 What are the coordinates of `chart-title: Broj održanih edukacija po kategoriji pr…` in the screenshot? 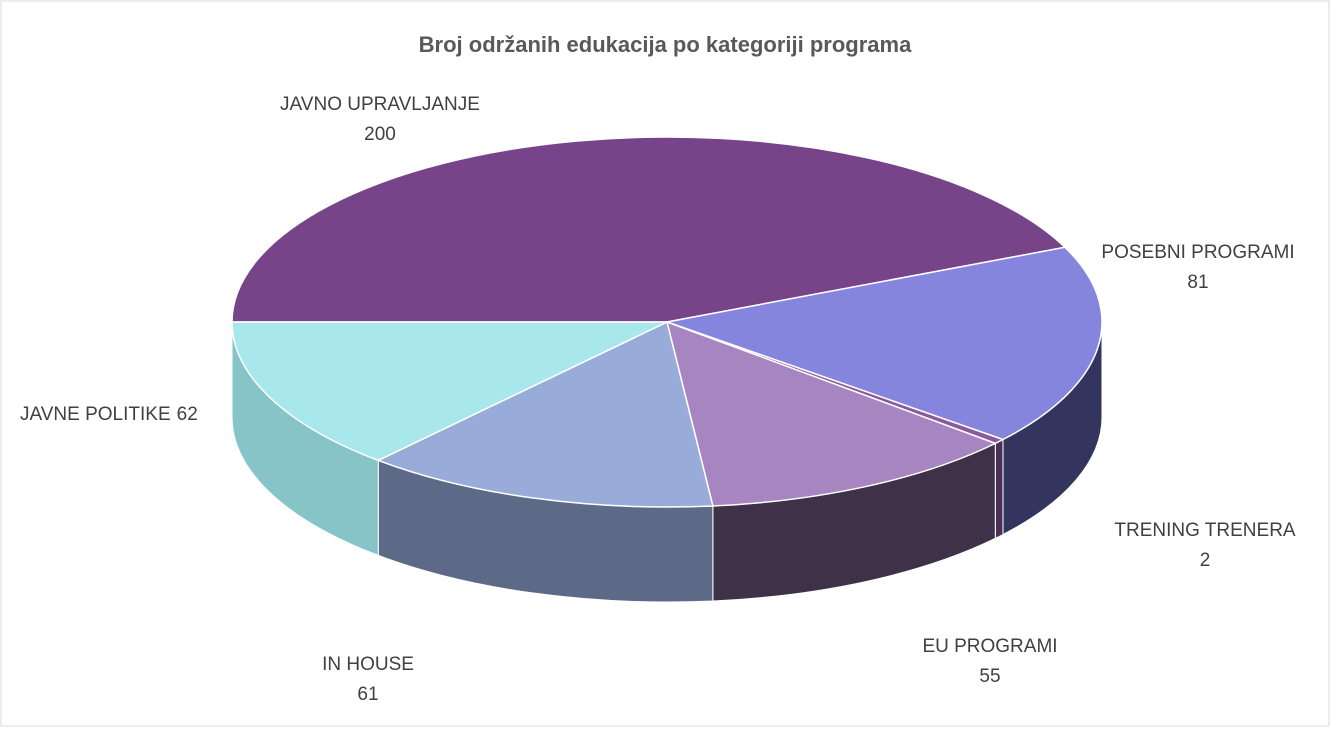 It's located at (665, 44).